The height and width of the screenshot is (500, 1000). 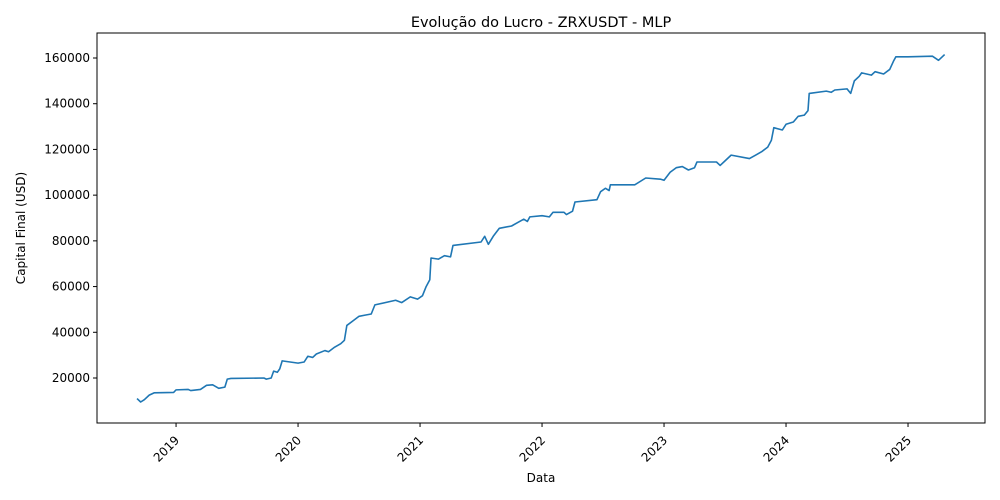 I want to click on y-axis-label: Capital Final (USD), so click(x=21, y=228).